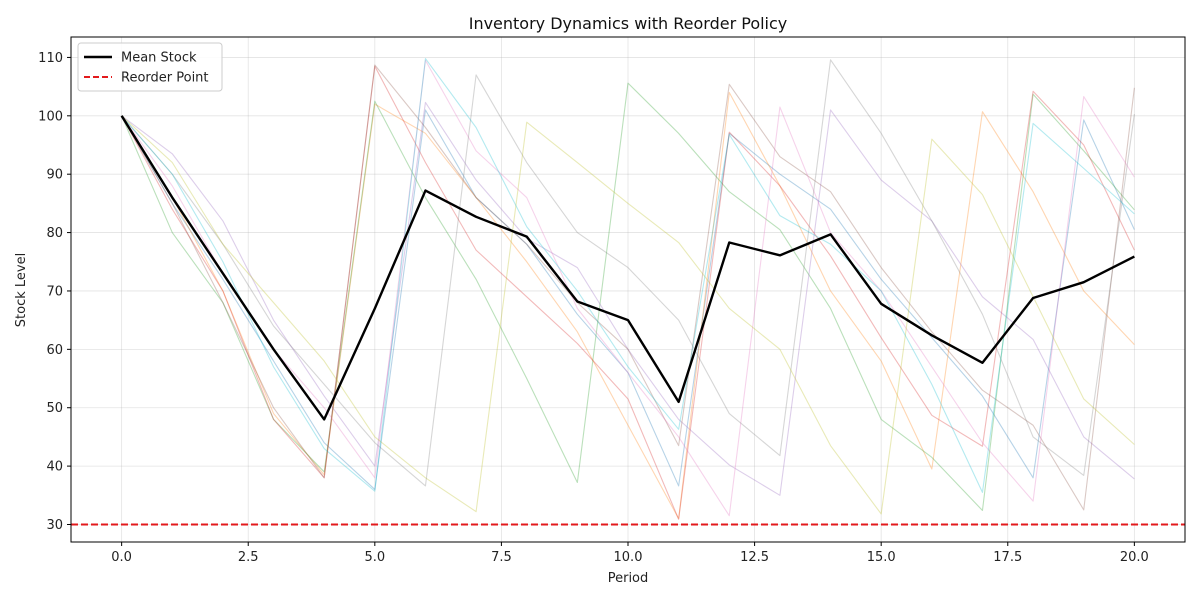  I want to click on x-tick-label: 15.0, so click(881, 557).